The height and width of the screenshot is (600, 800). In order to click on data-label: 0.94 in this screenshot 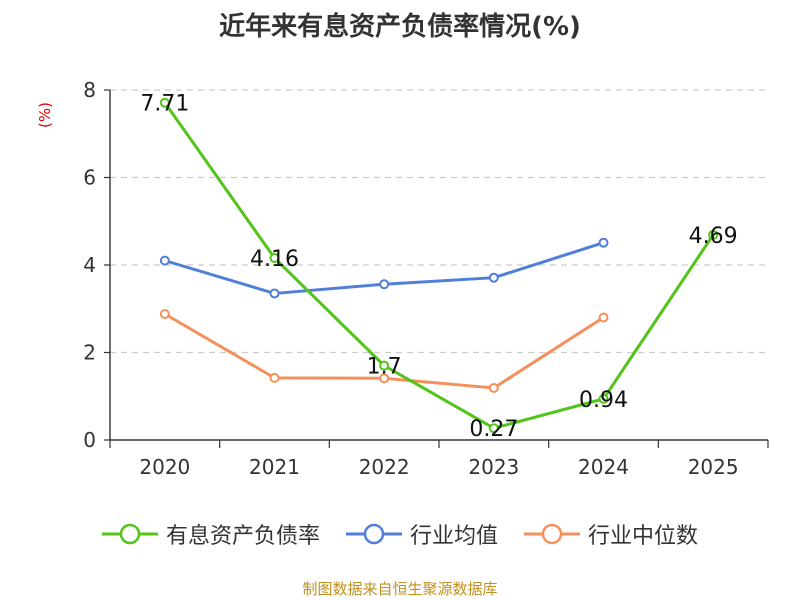, I will do `click(603, 400)`.